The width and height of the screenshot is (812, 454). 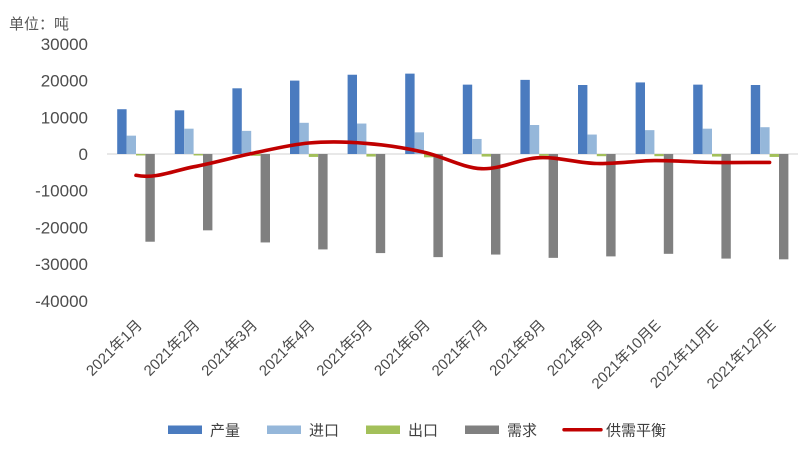 What do you see at coordinates (755, 119) in the screenshot?
I see `bar-产量-2021年12月E` at bounding box center [755, 119].